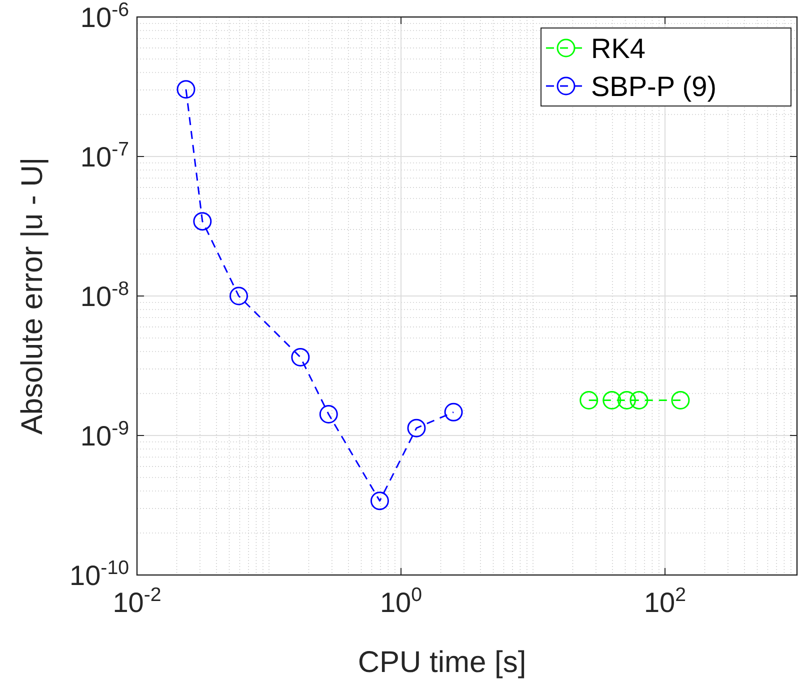  I want to click on legend-label: SBP-P (9), so click(654, 86).